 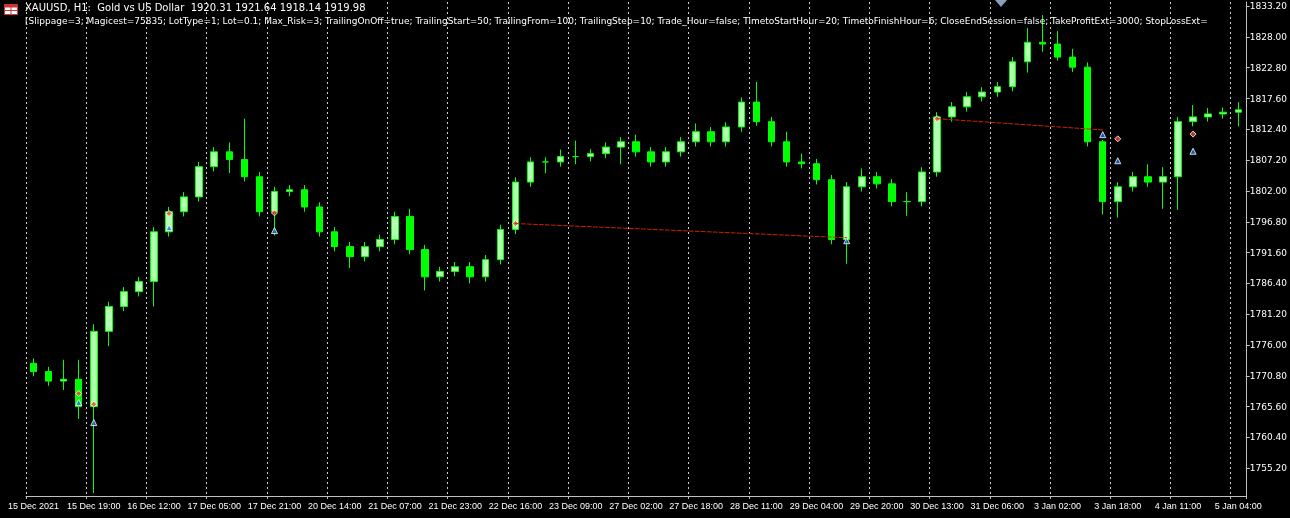 What do you see at coordinates (455, 505) in the screenshot?
I see `x-tick-label: 21 Dec 23:00` at bounding box center [455, 505].